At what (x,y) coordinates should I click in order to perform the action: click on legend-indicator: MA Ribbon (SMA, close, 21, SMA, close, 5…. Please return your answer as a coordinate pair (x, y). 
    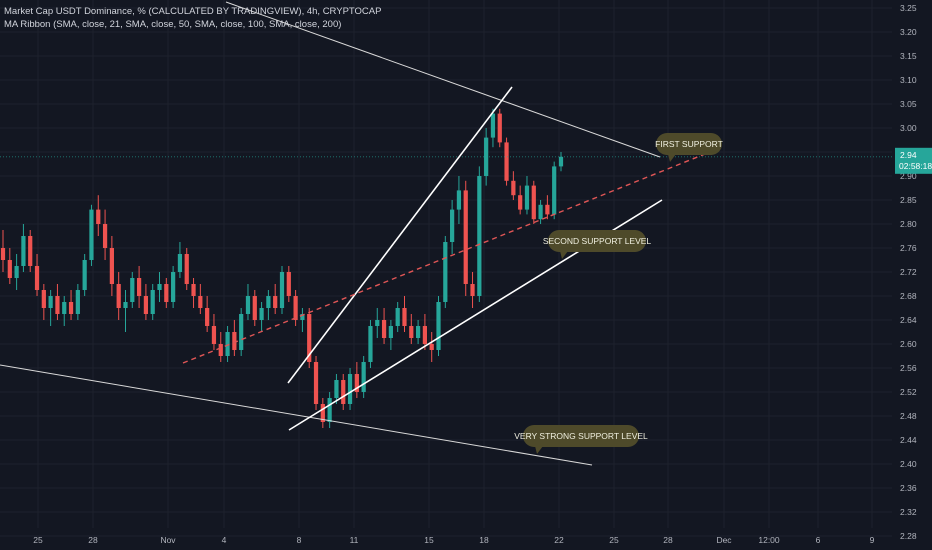
    Looking at the image, I should click on (173, 24).